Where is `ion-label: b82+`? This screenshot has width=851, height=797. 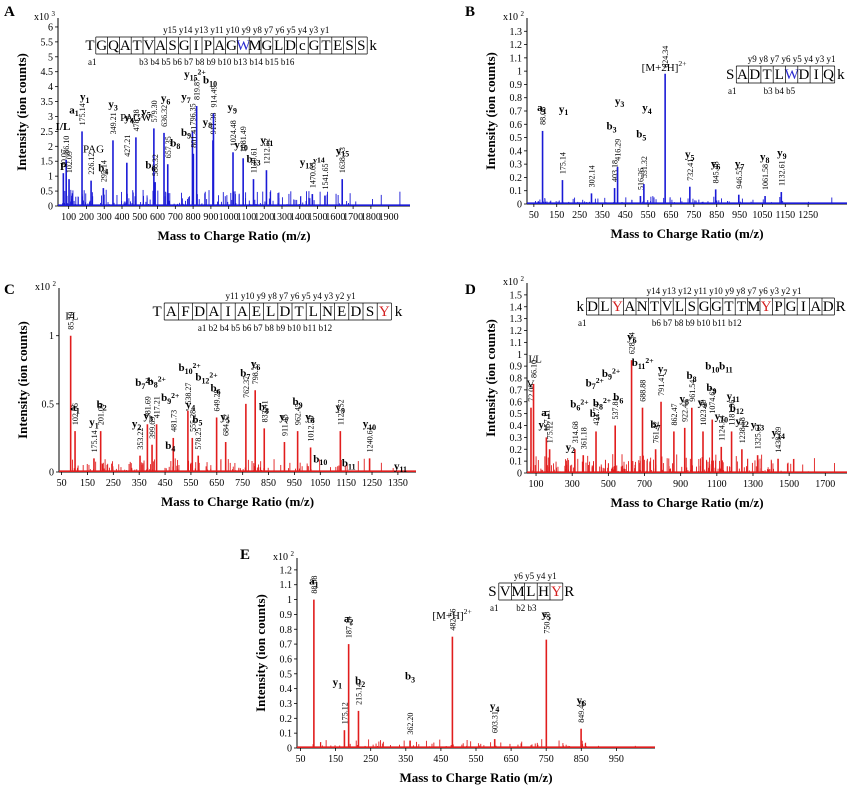
ion-label: b82+ is located at coordinates (602, 403).